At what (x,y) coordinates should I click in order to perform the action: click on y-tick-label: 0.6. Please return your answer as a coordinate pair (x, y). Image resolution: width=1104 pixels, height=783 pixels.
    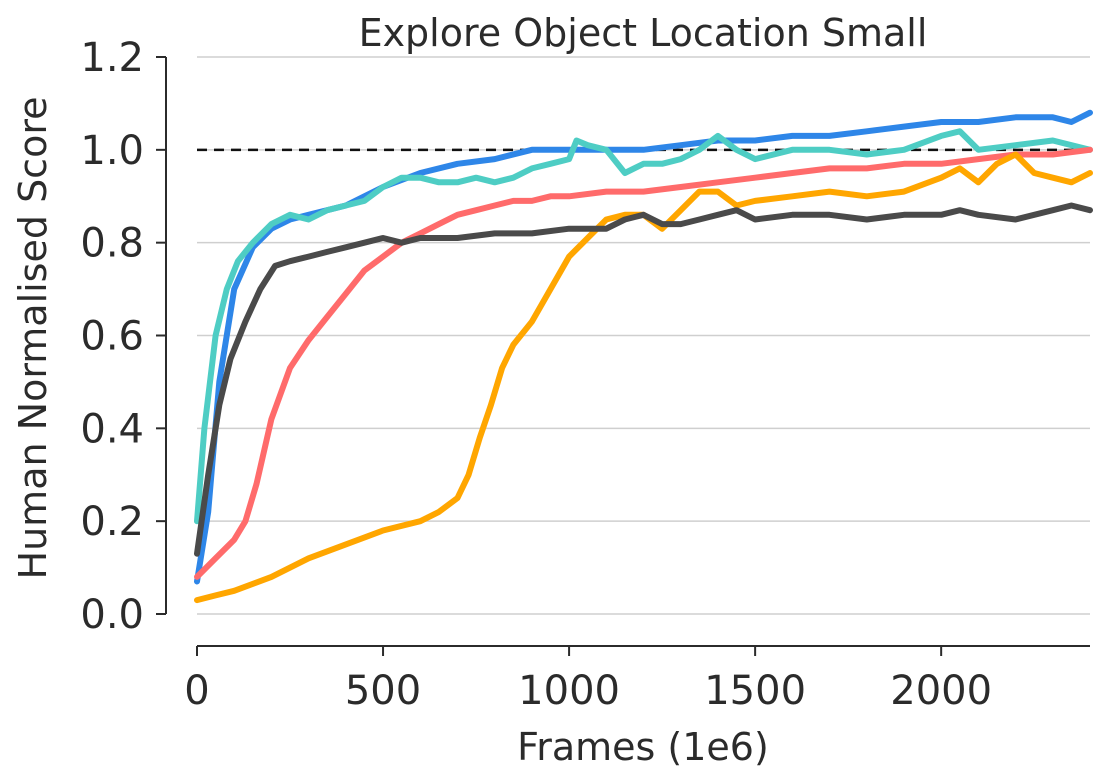
    Looking at the image, I should click on (112, 337).